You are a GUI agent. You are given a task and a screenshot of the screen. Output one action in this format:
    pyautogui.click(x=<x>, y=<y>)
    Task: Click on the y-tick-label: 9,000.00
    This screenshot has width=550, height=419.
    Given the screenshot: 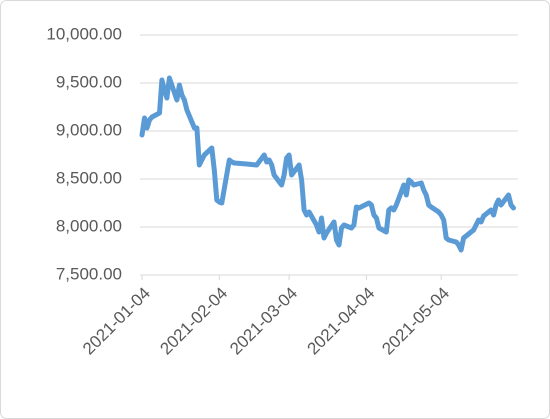 What is the action you would take?
    pyautogui.click(x=89, y=129)
    